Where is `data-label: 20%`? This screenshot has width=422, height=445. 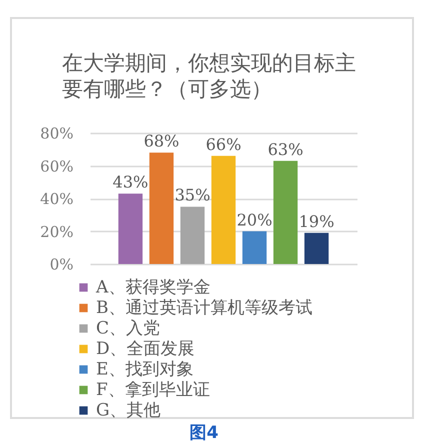 data-label: 20% is located at coordinates (254, 220).